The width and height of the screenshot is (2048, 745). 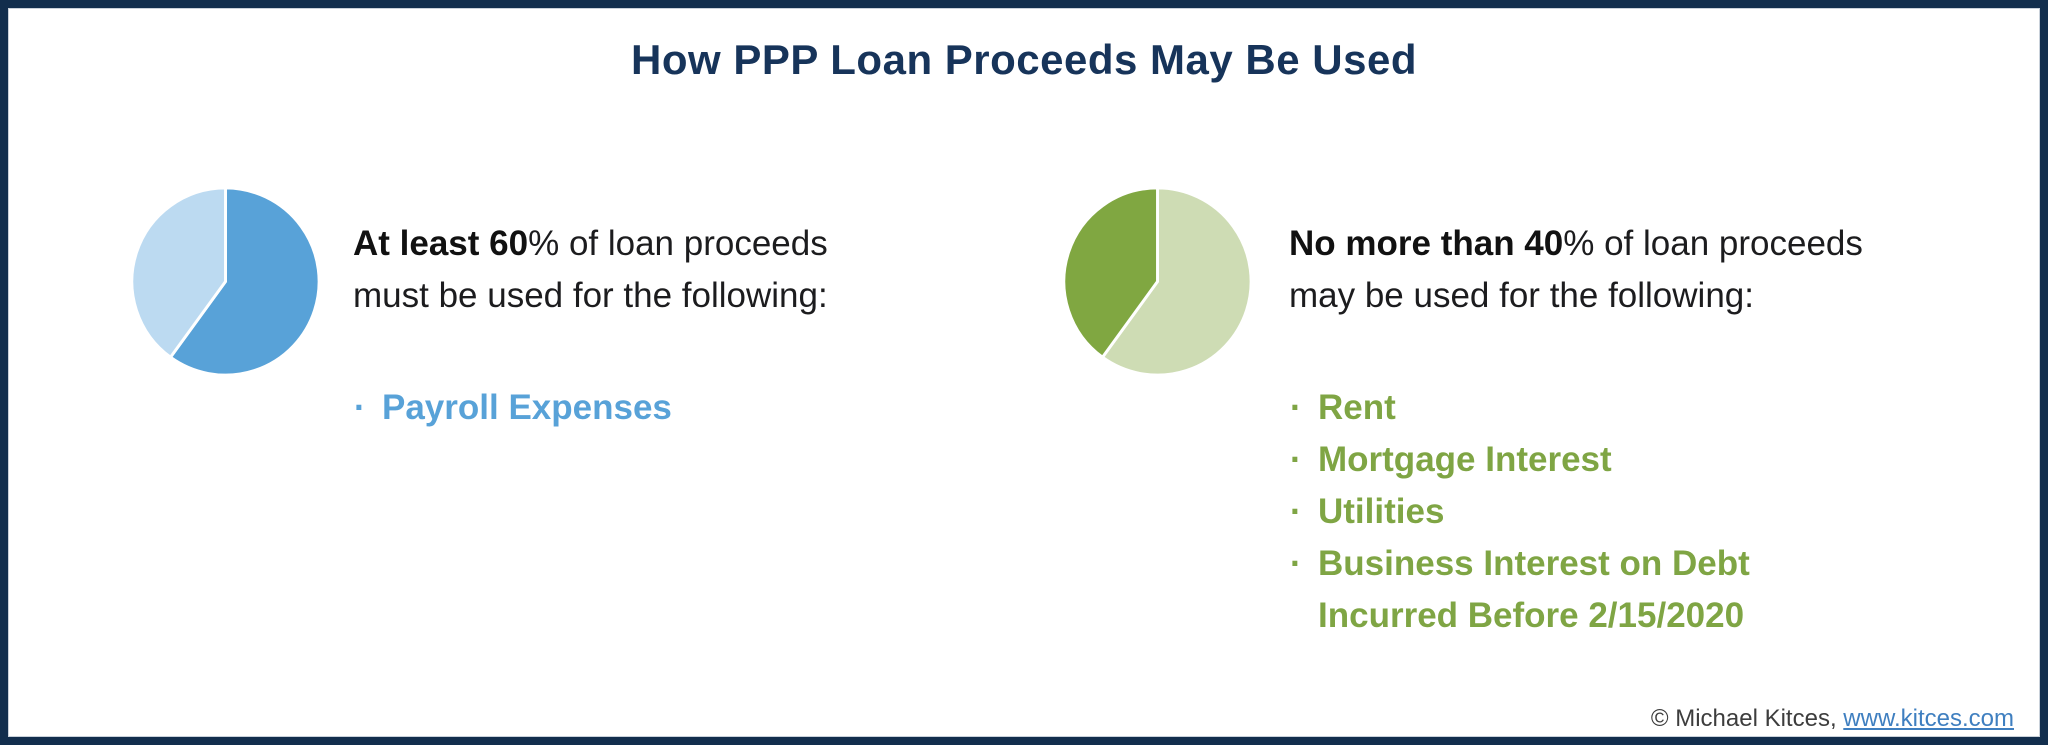 I want to click on left-lead-bold: At least 60, so click(x=441, y=243).